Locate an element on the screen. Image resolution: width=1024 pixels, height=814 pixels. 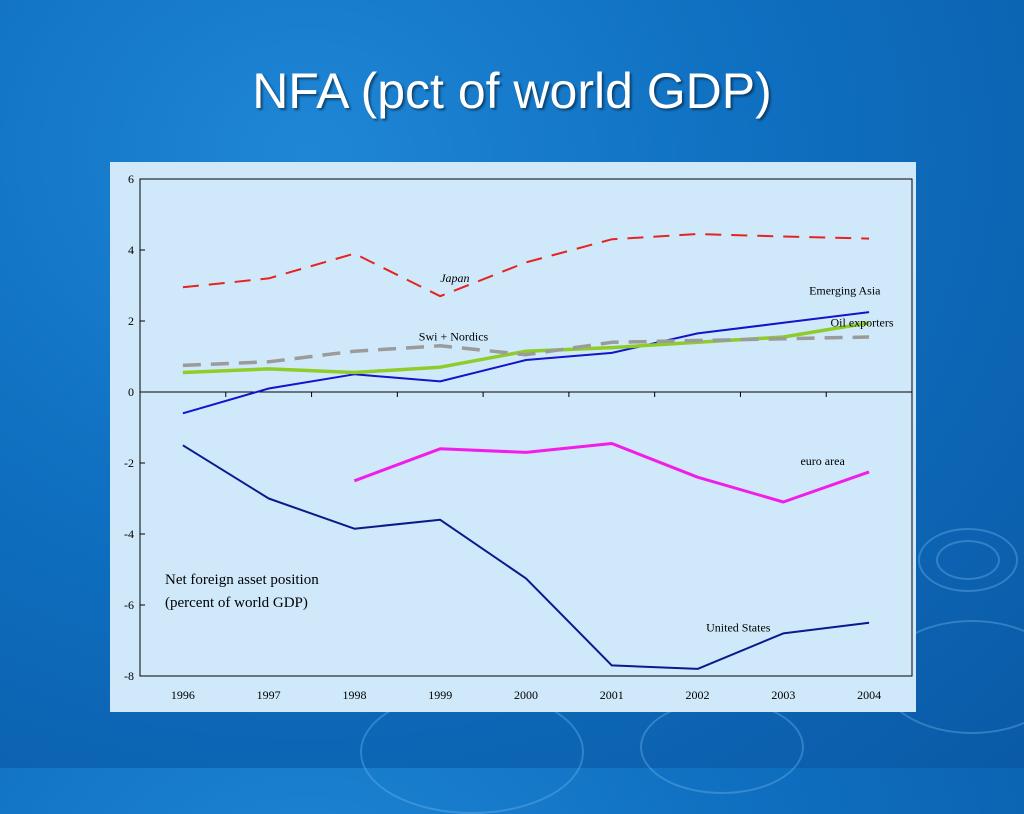
series-line-swi-nordics is located at coordinates (526, 351).